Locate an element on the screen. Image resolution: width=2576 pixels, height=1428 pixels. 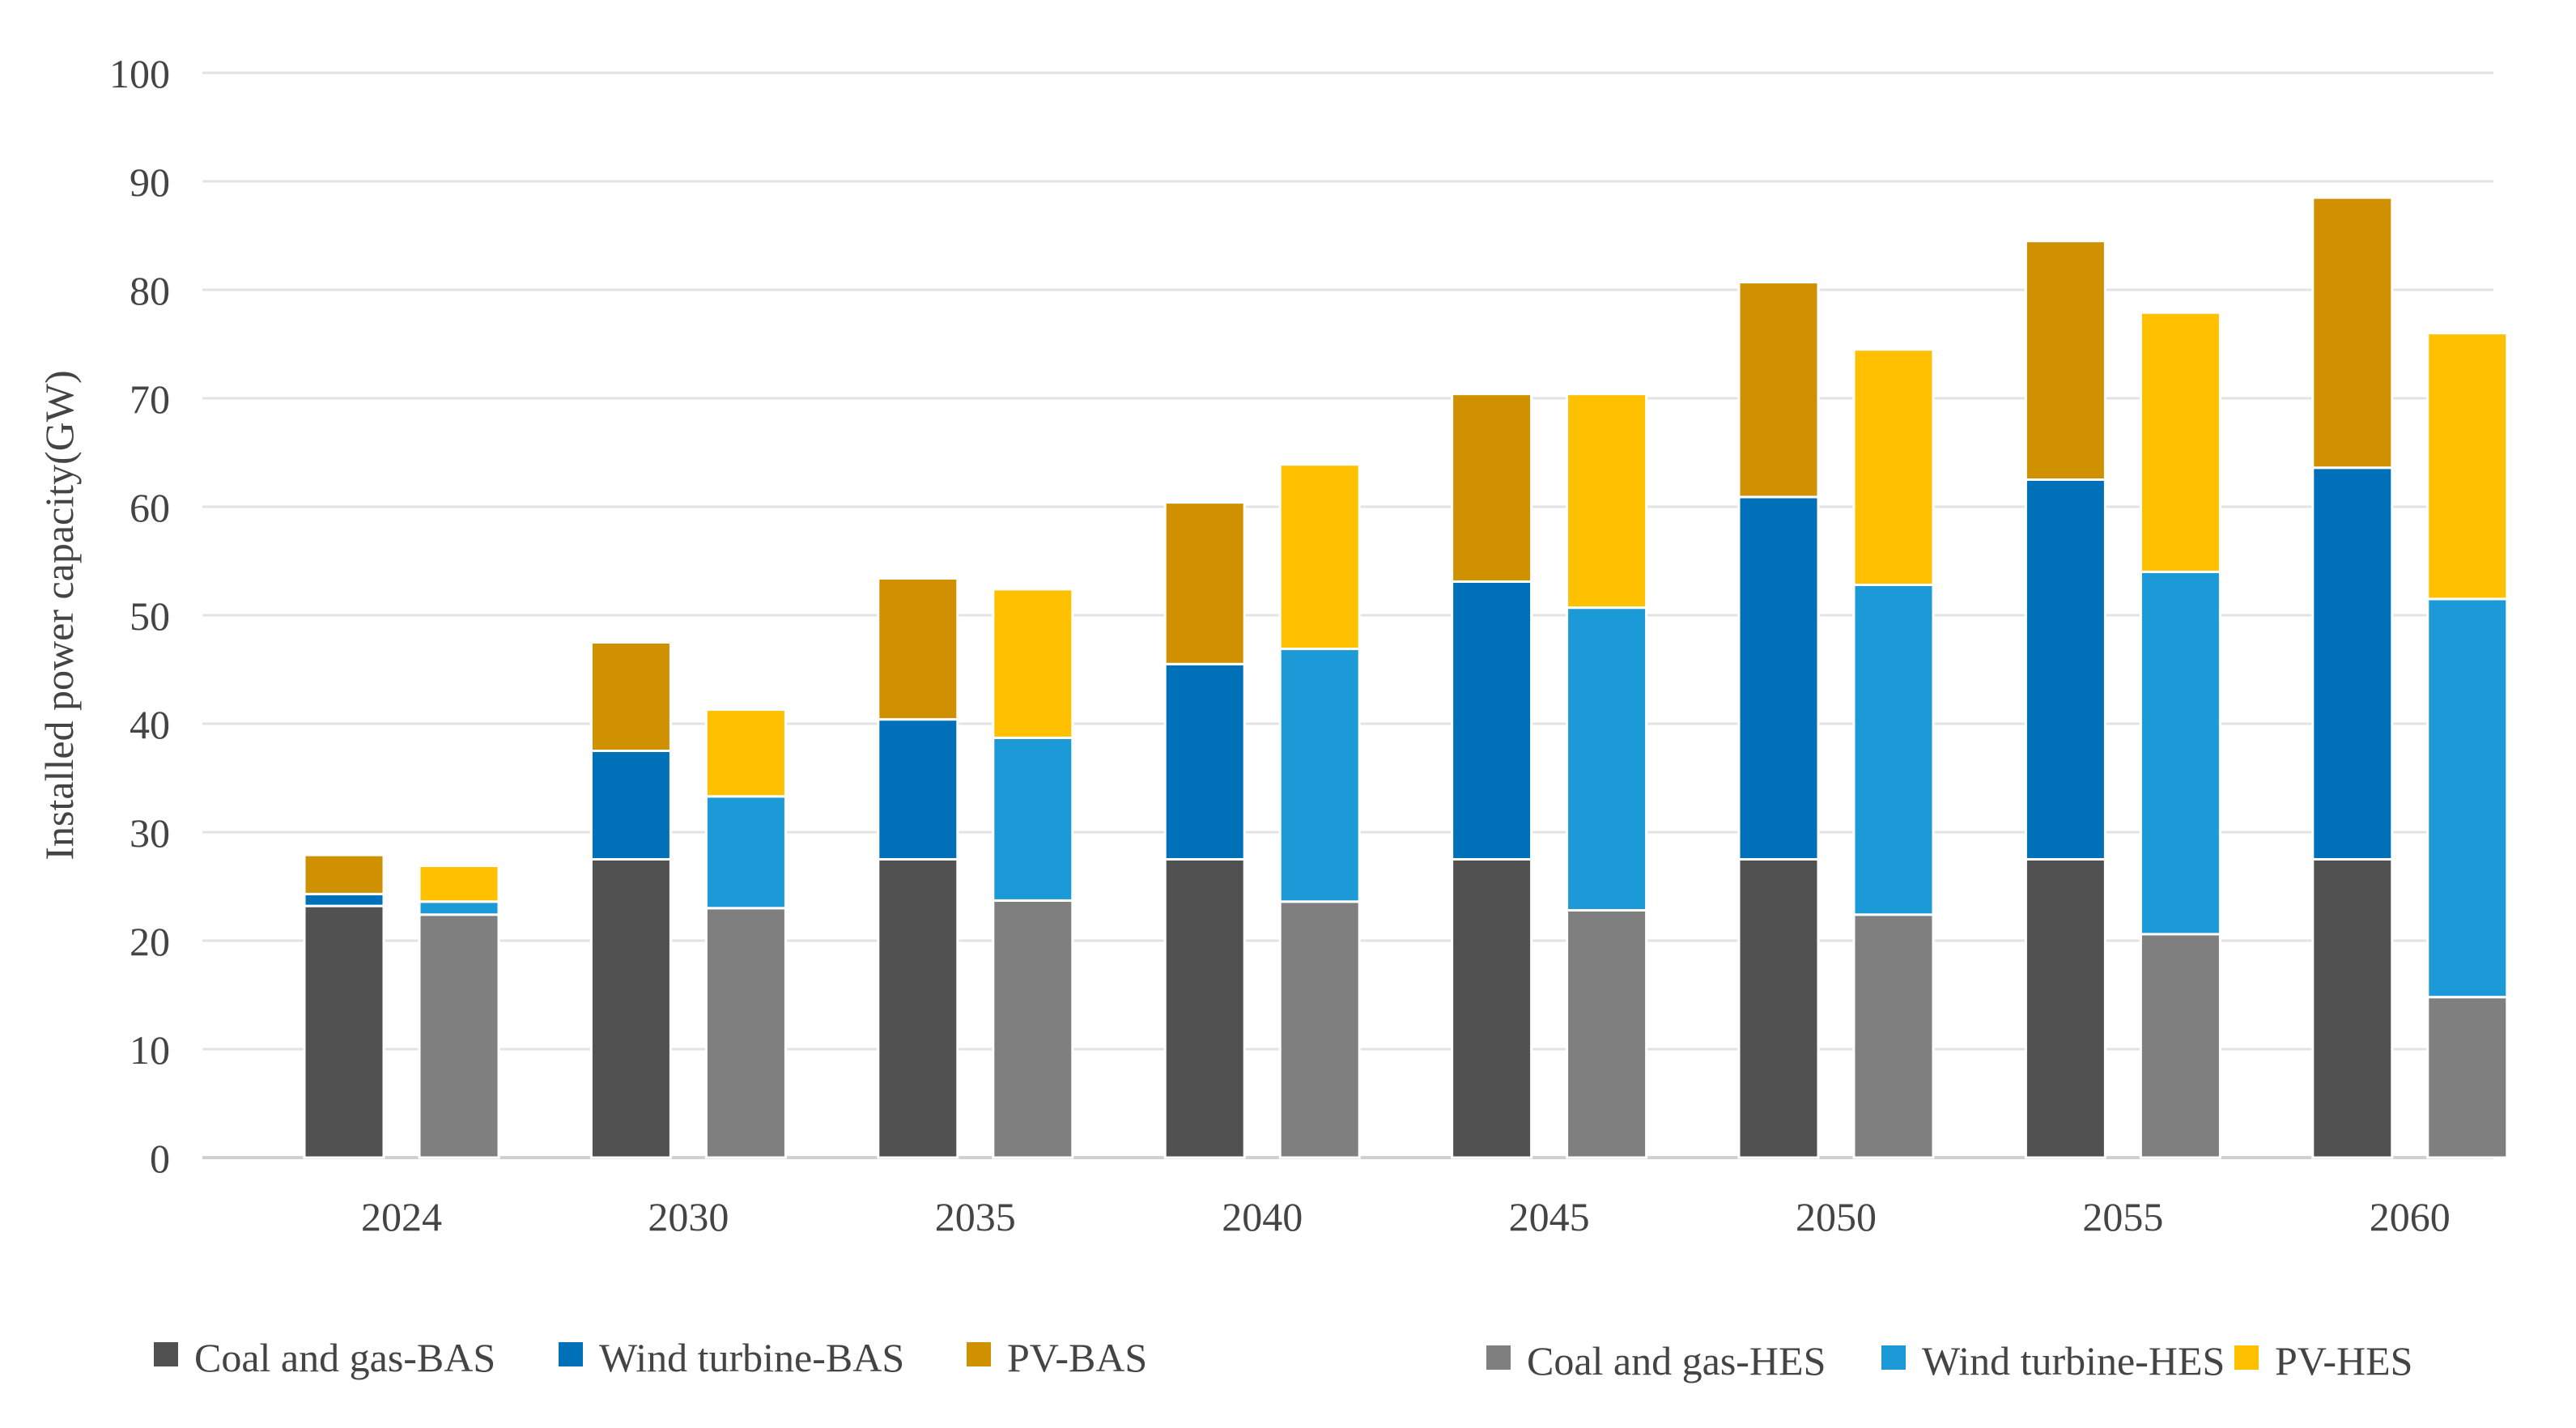
bar-pv-bas-2035 is located at coordinates (918, 648).